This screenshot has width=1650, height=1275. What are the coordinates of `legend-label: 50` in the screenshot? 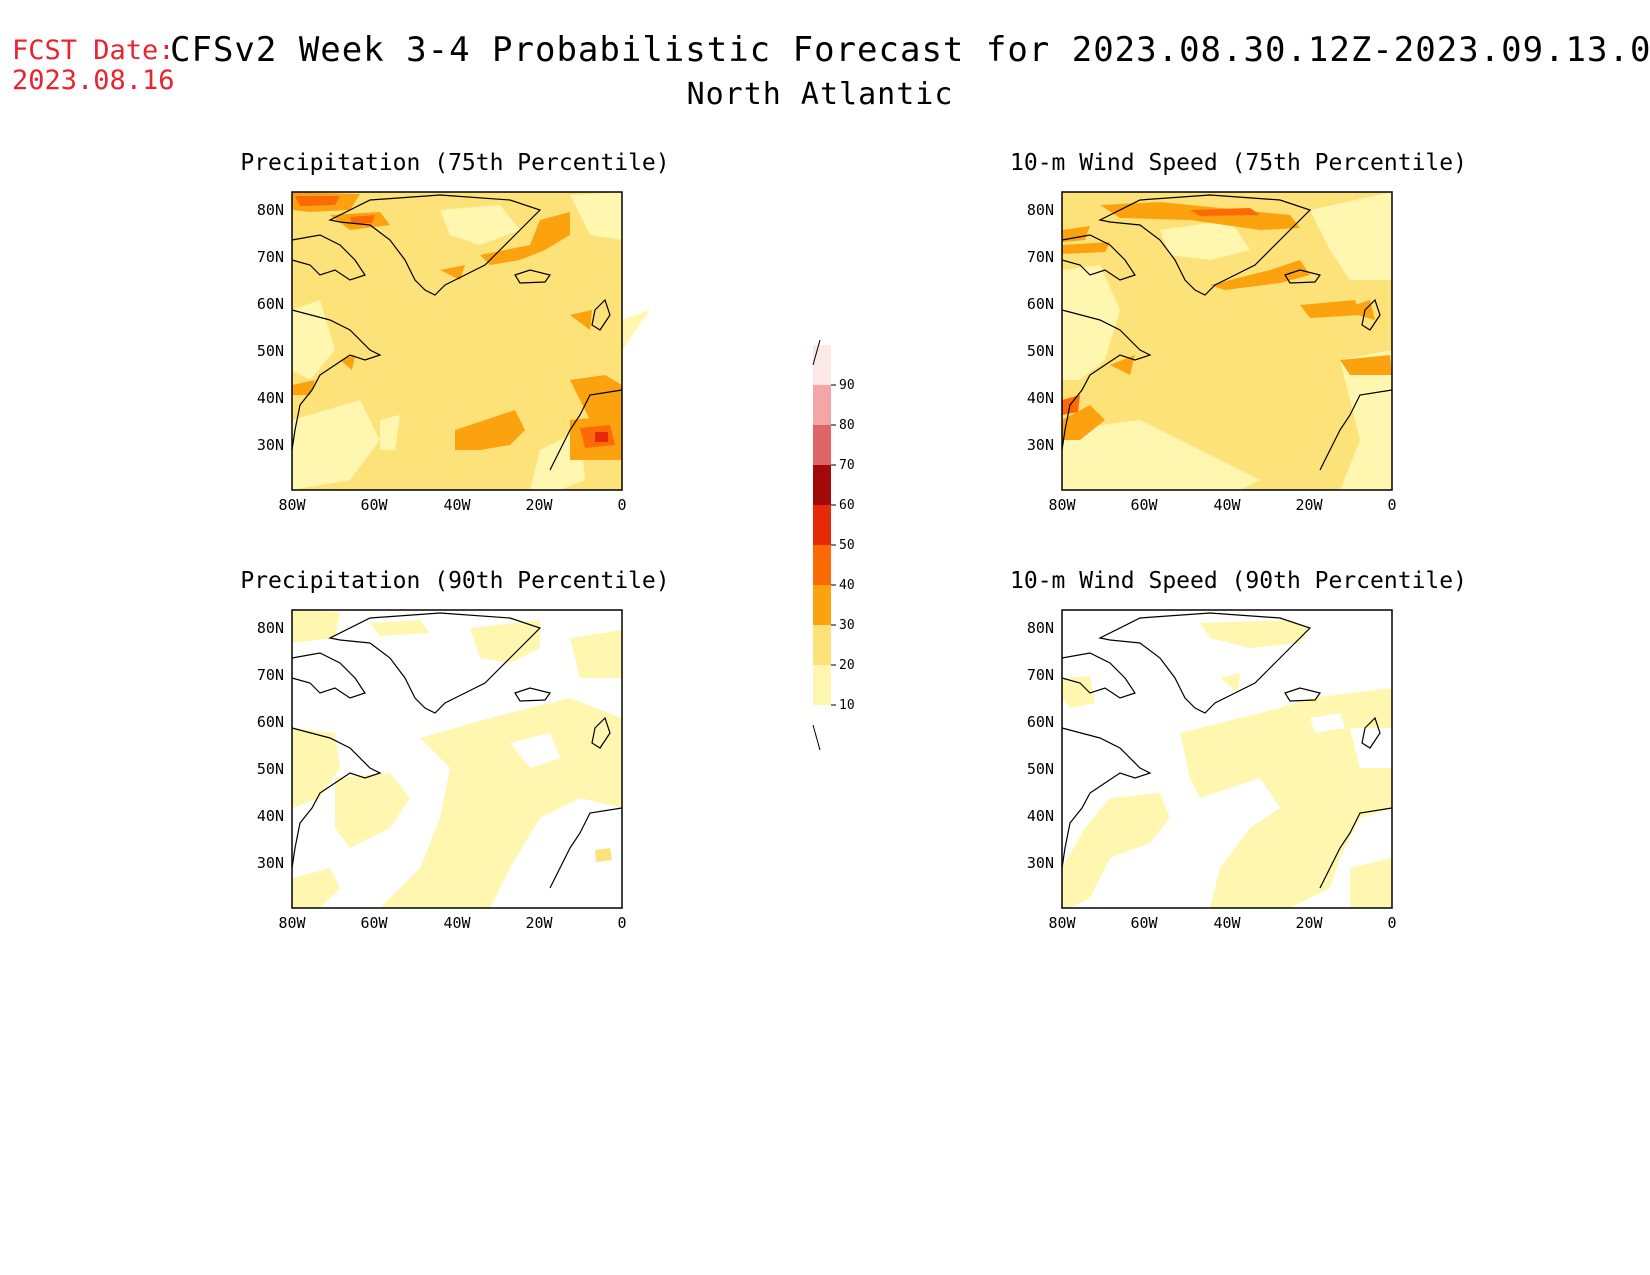 It's located at (847, 545).